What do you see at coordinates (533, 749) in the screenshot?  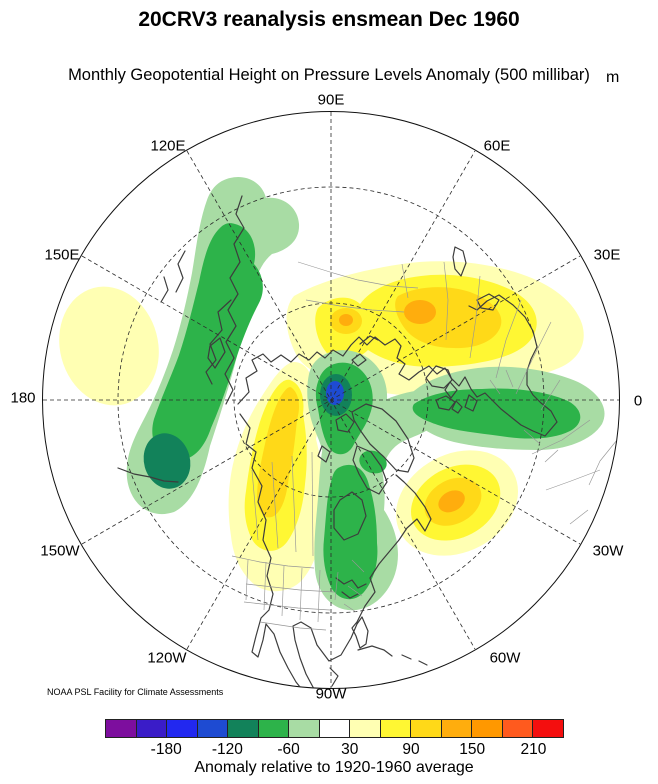 I see `colorbar-tick-label: 210` at bounding box center [533, 749].